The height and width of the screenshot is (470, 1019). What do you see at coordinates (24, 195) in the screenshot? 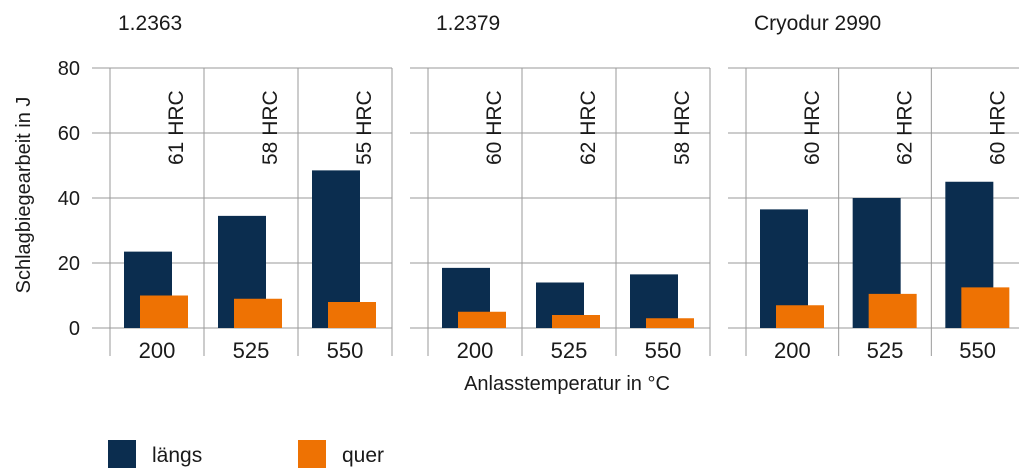
I see `y-axis-label: Schlagbiegearbeit in J` at bounding box center [24, 195].